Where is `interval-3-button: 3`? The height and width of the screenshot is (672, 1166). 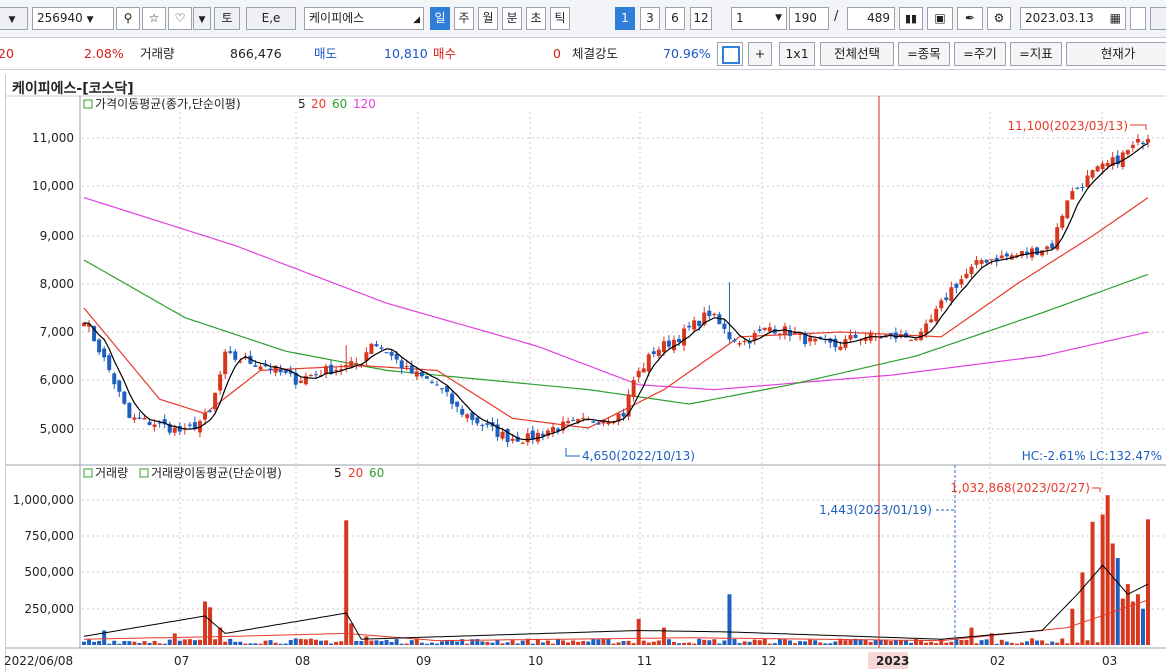 interval-3-button: 3 is located at coordinates (650, 18).